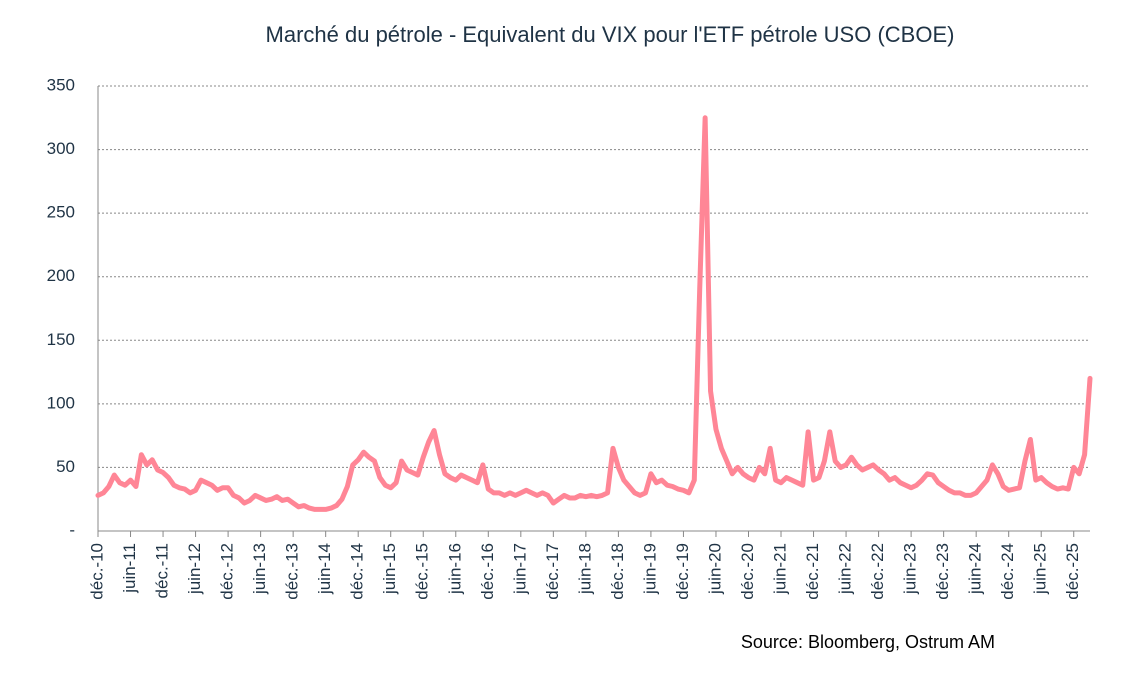 The height and width of the screenshot is (684, 1133). What do you see at coordinates (72, 529) in the screenshot?
I see `y-tick-label: -` at bounding box center [72, 529].